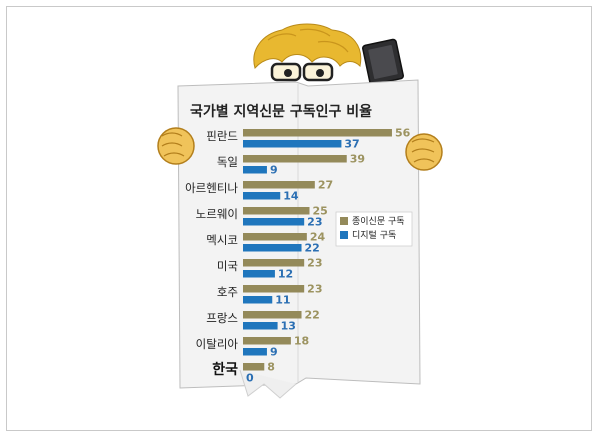 The image size is (600, 439). Describe the element at coordinates (176, 146) in the screenshot. I see `left-hand` at that location.